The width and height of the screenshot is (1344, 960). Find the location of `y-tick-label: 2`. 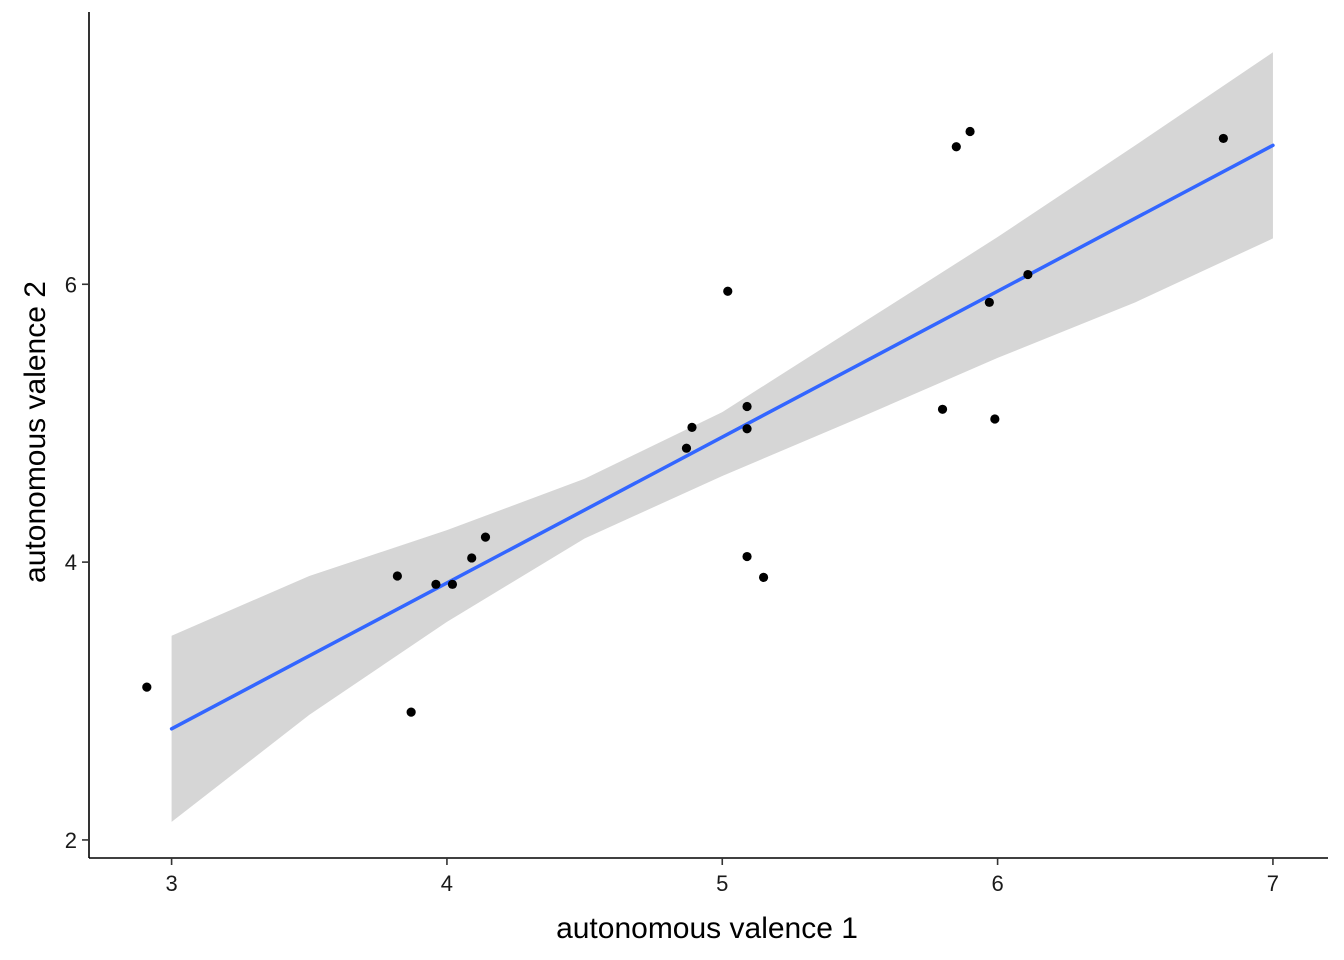

y-tick-label: 2 is located at coordinates (71, 840).